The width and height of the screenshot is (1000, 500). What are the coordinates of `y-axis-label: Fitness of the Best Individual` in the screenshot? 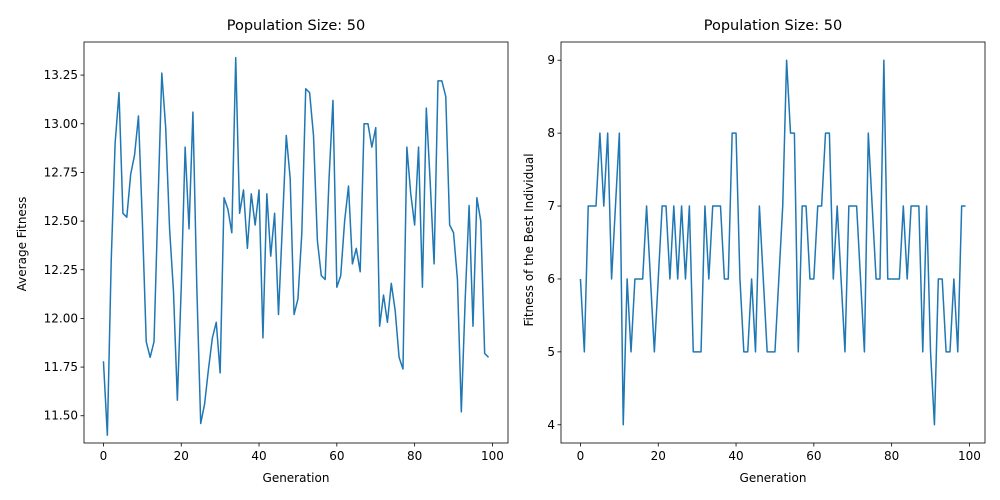 It's located at (529, 239).